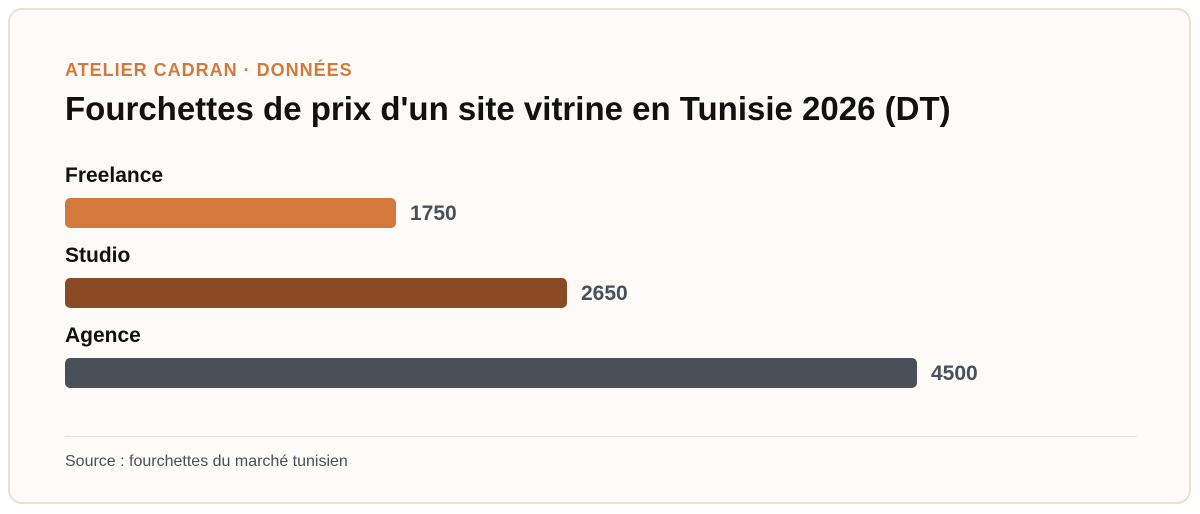  I want to click on bar-value-agence: 4500, so click(954, 373).